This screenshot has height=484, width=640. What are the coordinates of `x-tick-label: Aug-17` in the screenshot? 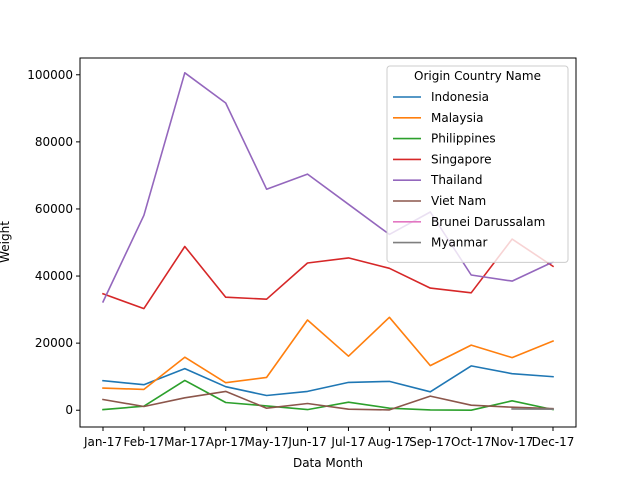 It's located at (389, 442).